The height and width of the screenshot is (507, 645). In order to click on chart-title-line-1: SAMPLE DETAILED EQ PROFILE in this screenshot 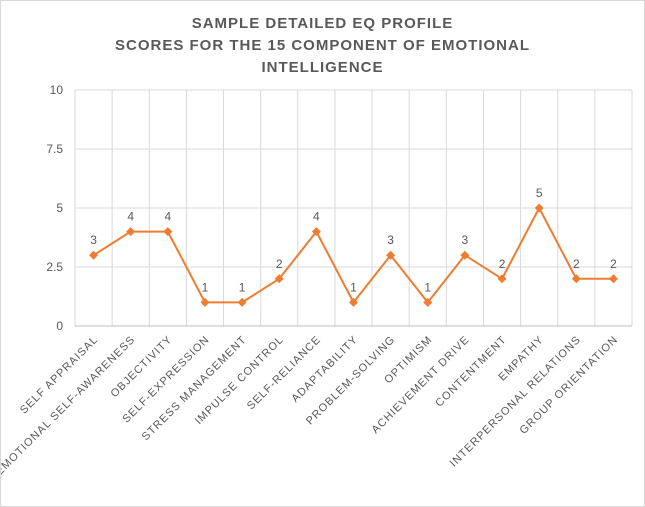, I will do `click(322, 23)`.